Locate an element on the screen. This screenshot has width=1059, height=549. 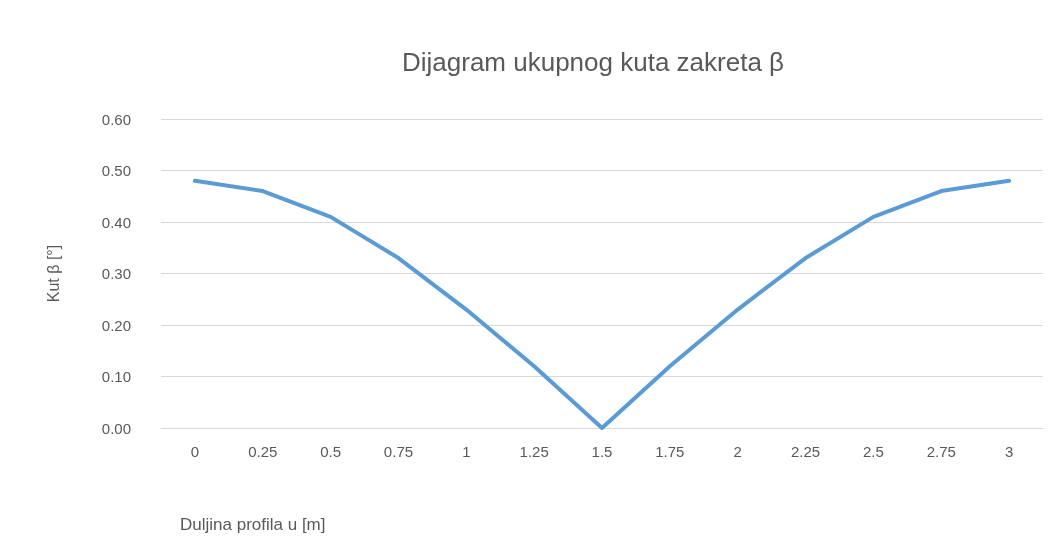
x-tick-label: 0.5 is located at coordinates (331, 451).